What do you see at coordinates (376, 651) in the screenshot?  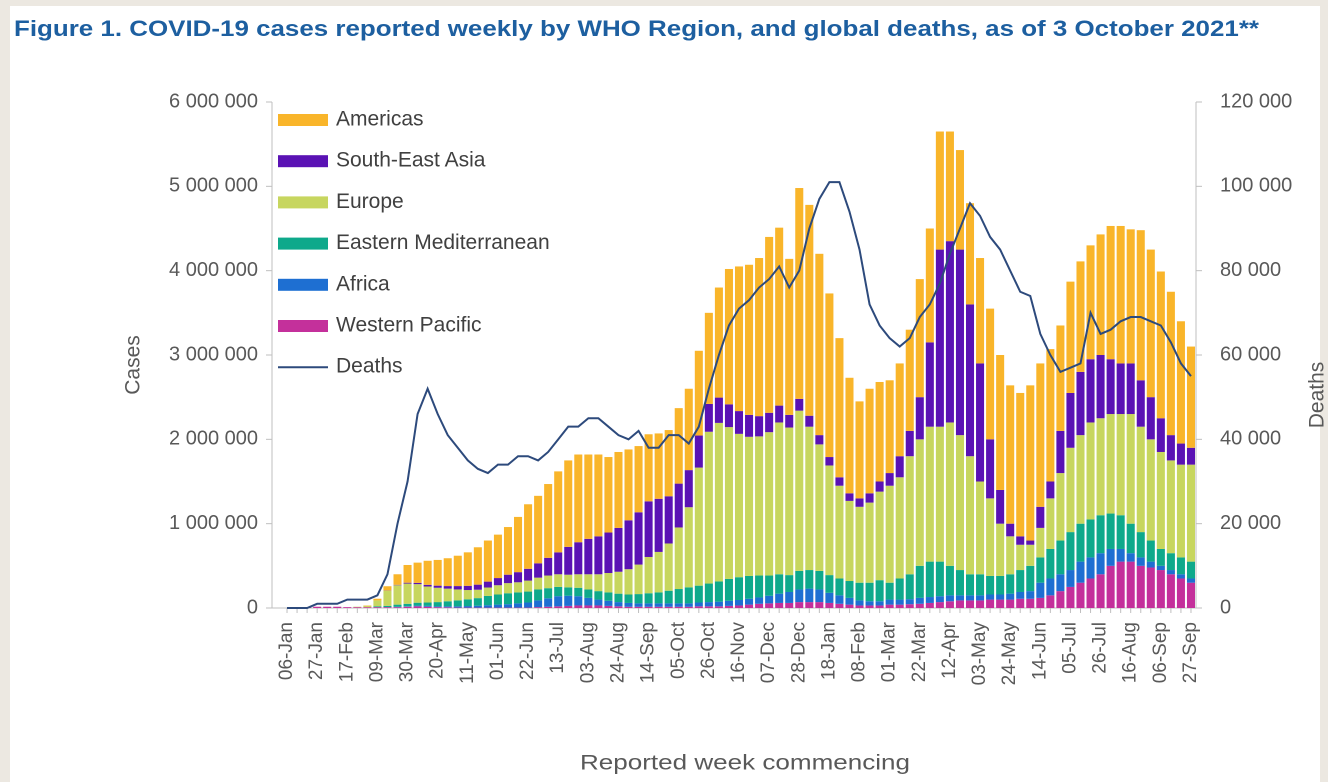 I see `x-tick-label: 09-Mar` at bounding box center [376, 651].